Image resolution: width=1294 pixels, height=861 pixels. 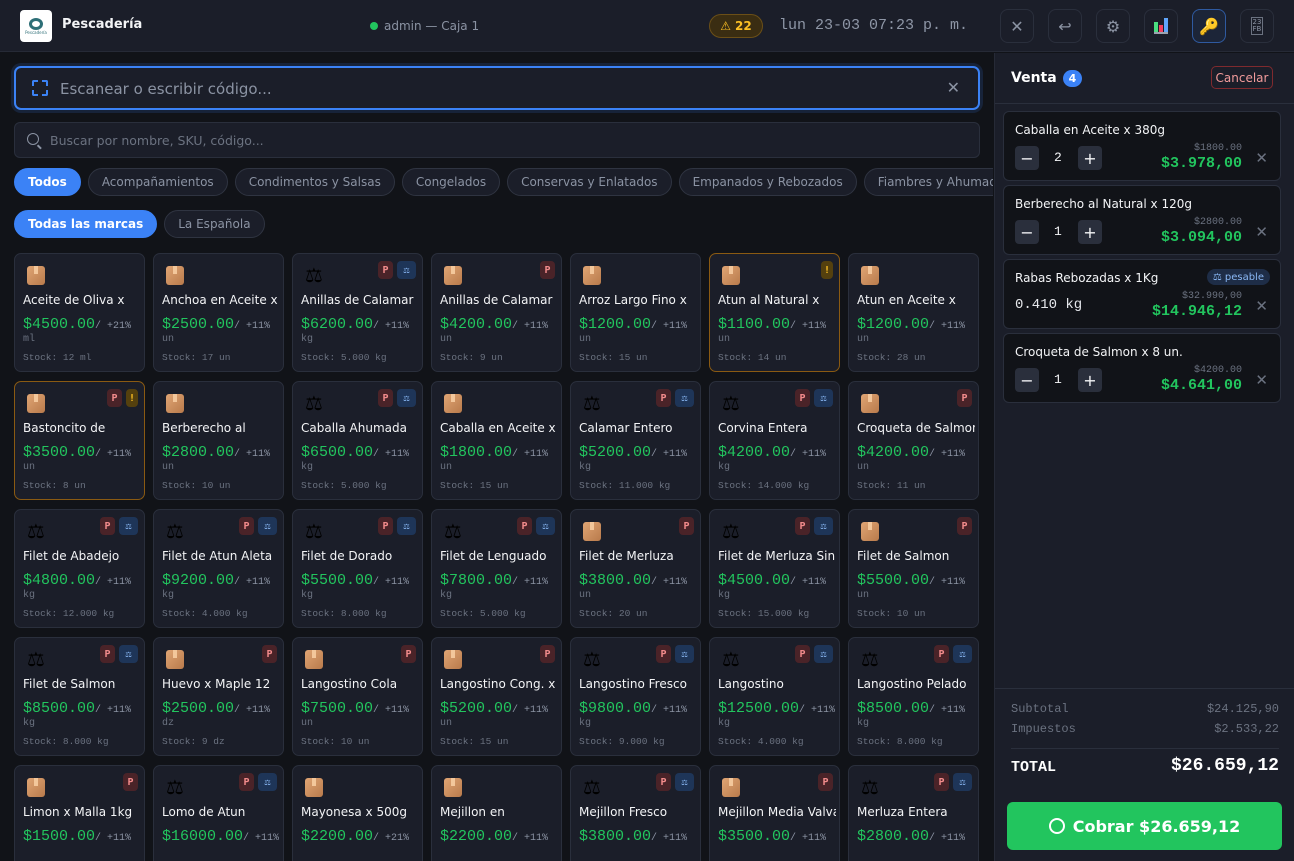 I want to click on product-name: Filet de Dorado, so click(x=347, y=556).